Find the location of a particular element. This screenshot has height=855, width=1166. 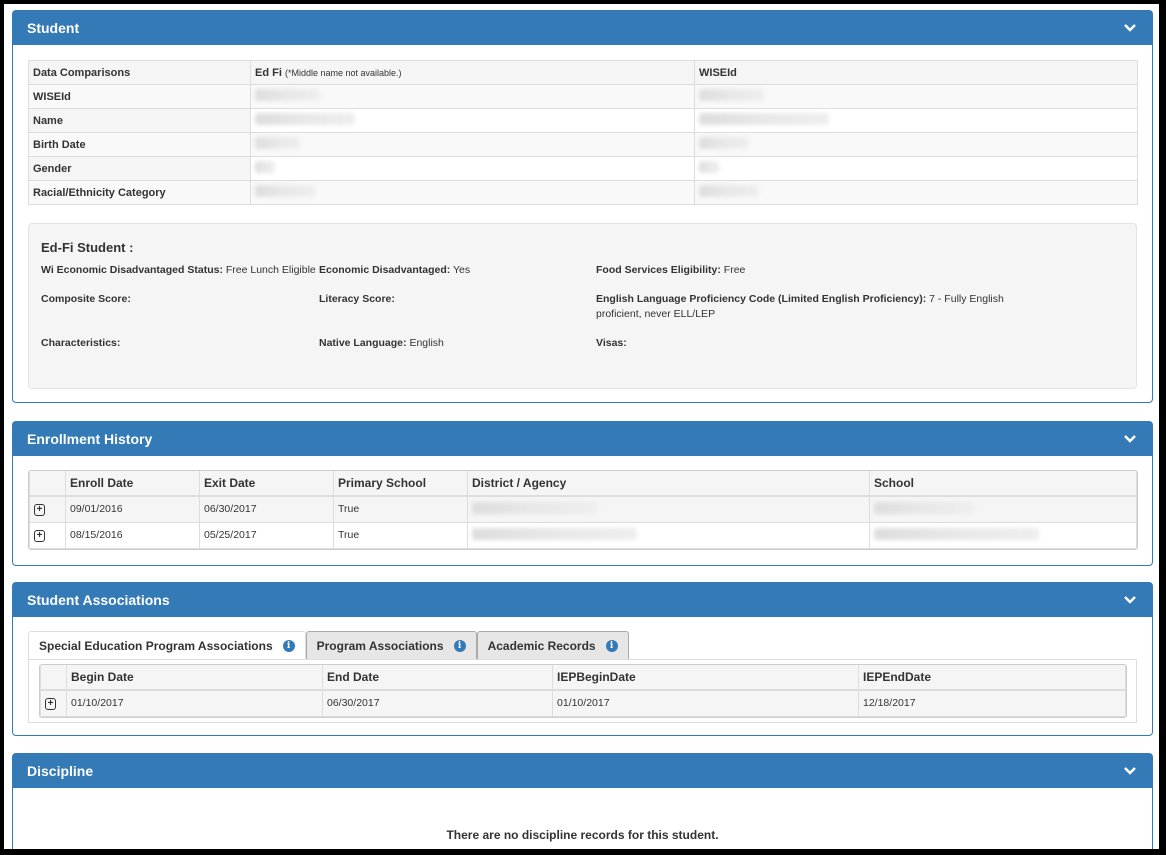

panel-header: Enrollment History is located at coordinates (582, 439).